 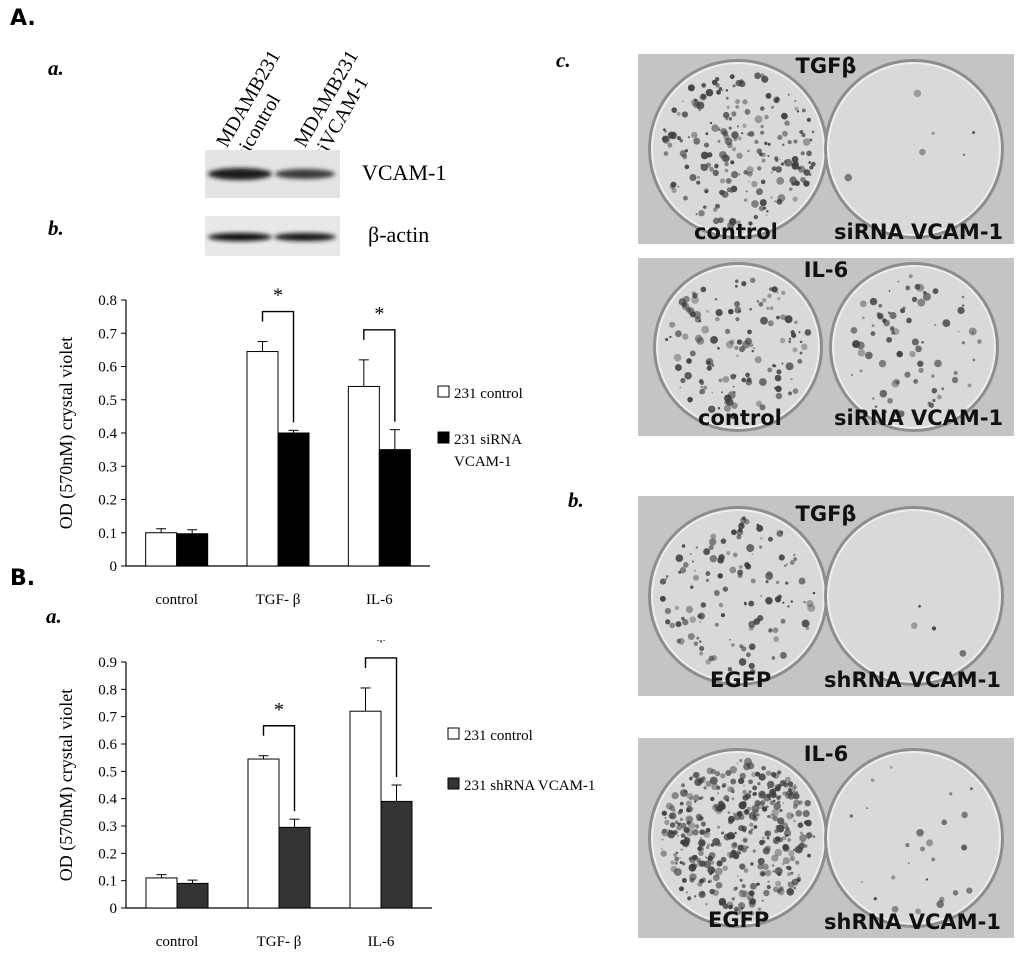 What do you see at coordinates (279, 768) in the screenshot?
I see `significance-bracket` at bounding box center [279, 768].